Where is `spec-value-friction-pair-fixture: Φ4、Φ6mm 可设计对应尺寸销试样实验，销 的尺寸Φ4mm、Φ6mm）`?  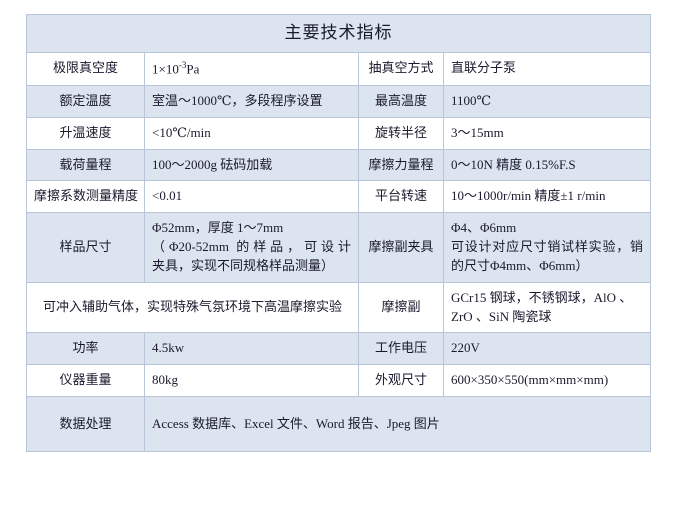 spec-value-friction-pair-fixture: Φ4、Φ6mm 可设计对应尺寸销试样实验，销 的尺寸Φ4mm、Φ6mm） is located at coordinates (547, 247).